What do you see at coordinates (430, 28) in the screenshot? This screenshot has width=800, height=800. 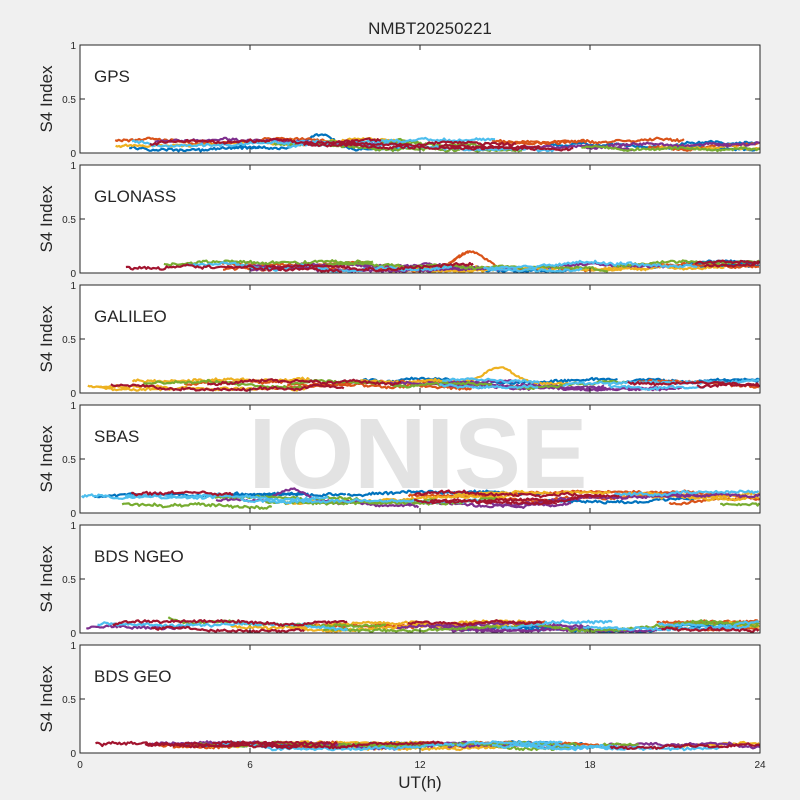 I see `figure-title: NMBT20250221` at bounding box center [430, 28].